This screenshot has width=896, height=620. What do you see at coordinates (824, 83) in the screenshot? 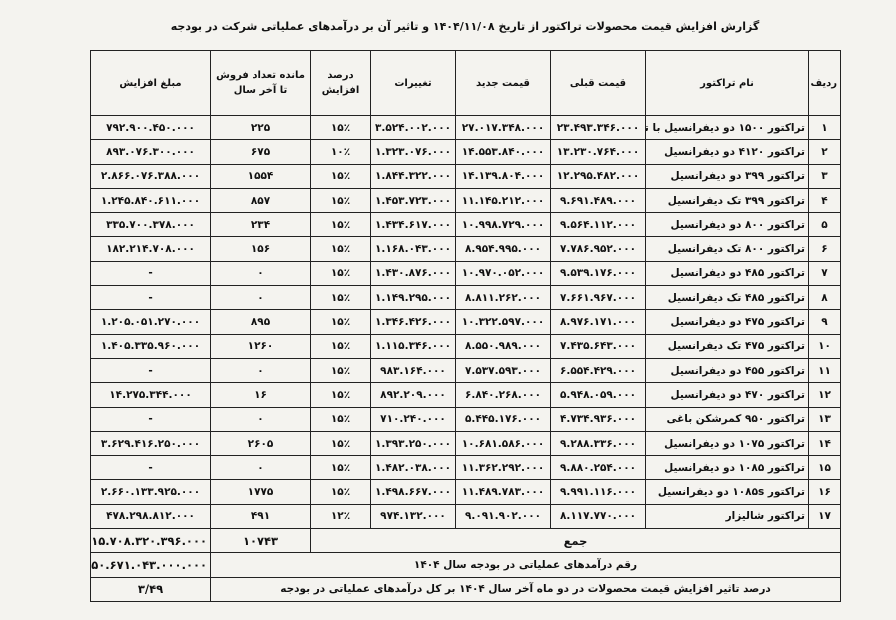
I see `column-header: ردیف` at bounding box center [824, 83].